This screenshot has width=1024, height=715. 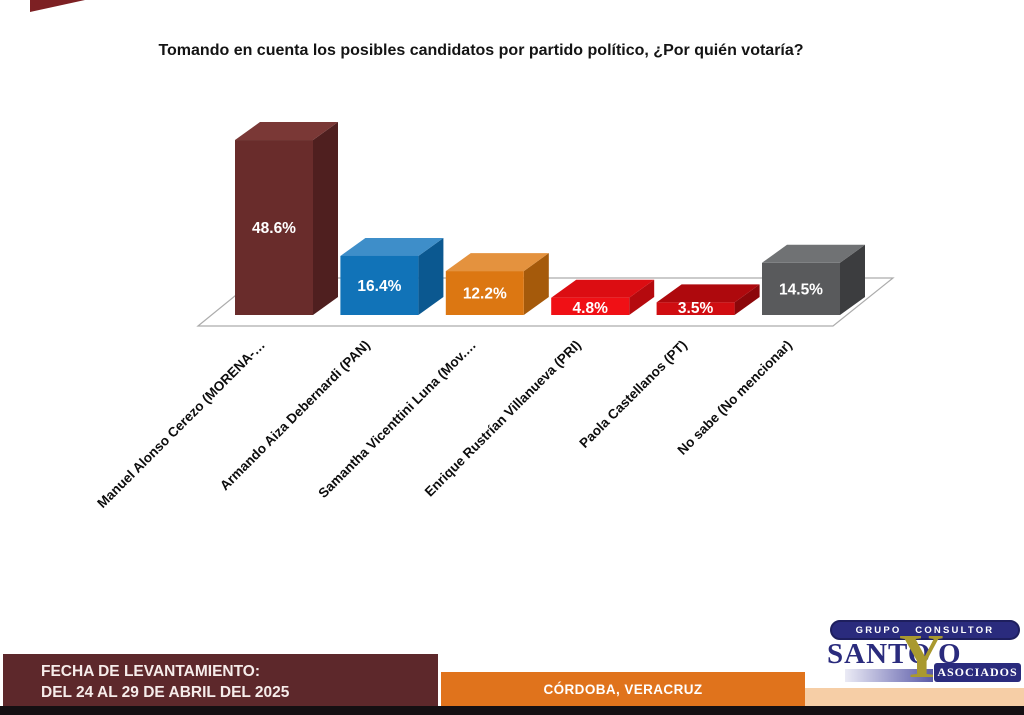 What do you see at coordinates (914, 697) in the screenshot?
I see `peach-bar` at bounding box center [914, 697].